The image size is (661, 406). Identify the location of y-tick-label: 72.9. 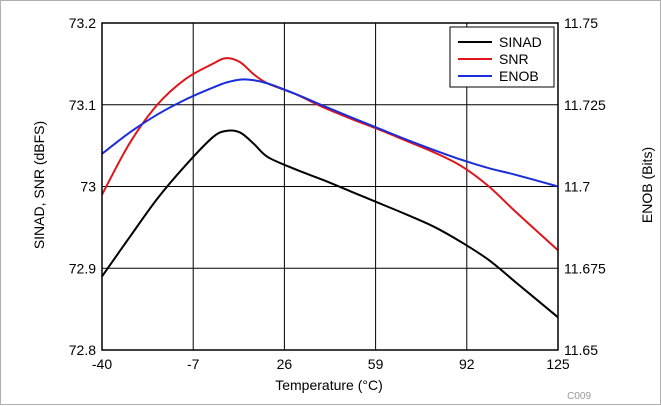
(82, 268).